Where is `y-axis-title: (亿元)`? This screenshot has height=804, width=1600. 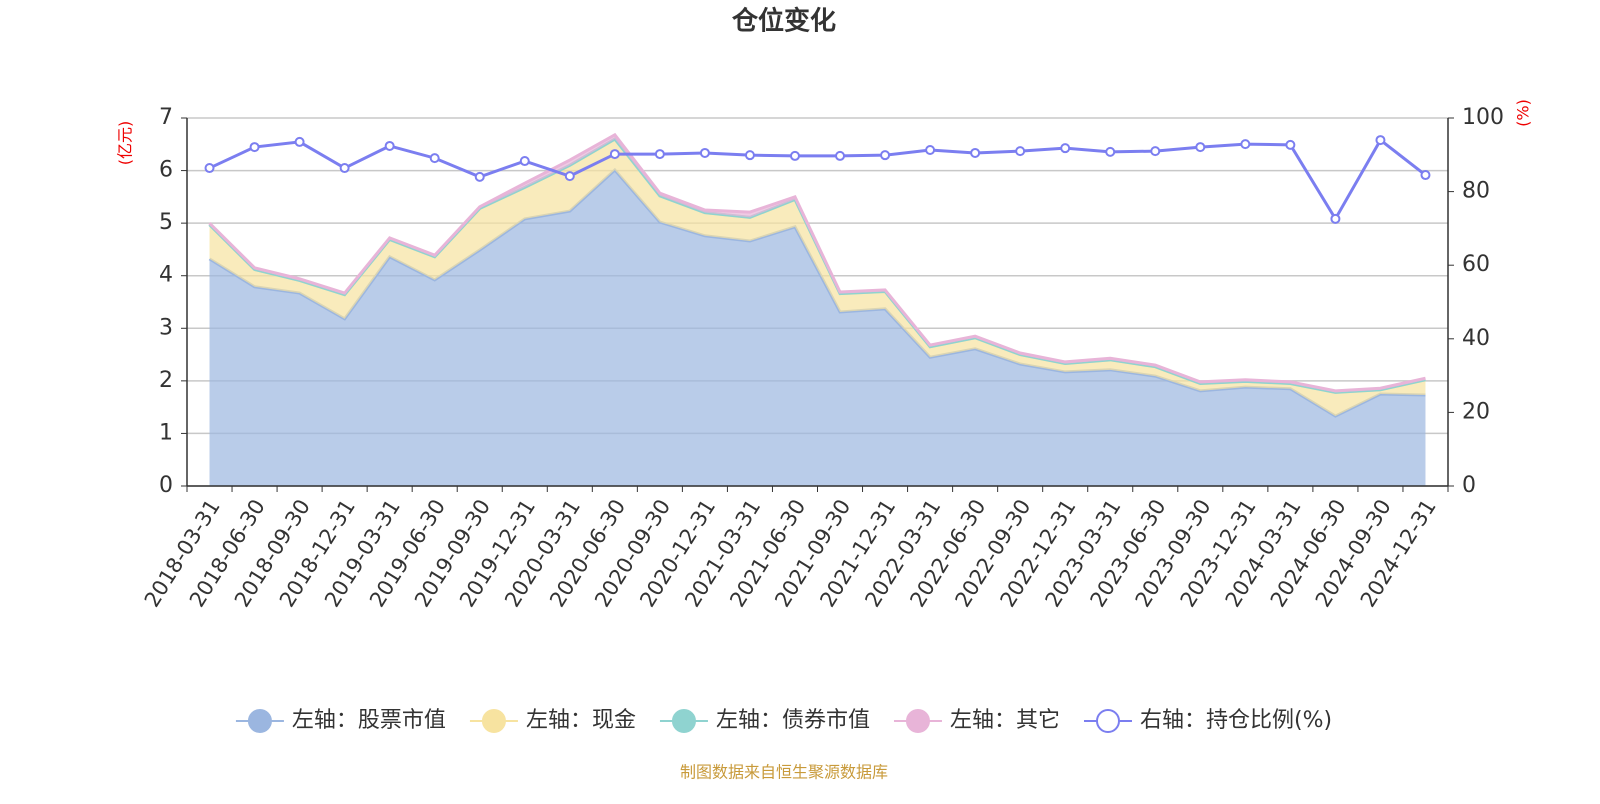 y-axis-title: (亿元) is located at coordinates (125, 143).